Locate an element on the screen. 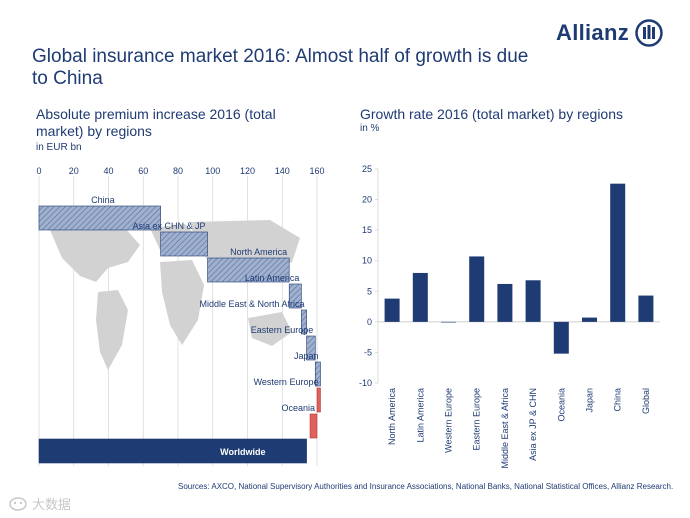 This screenshot has height=518, width=690. brand-name: Allianz is located at coordinates (592, 32).